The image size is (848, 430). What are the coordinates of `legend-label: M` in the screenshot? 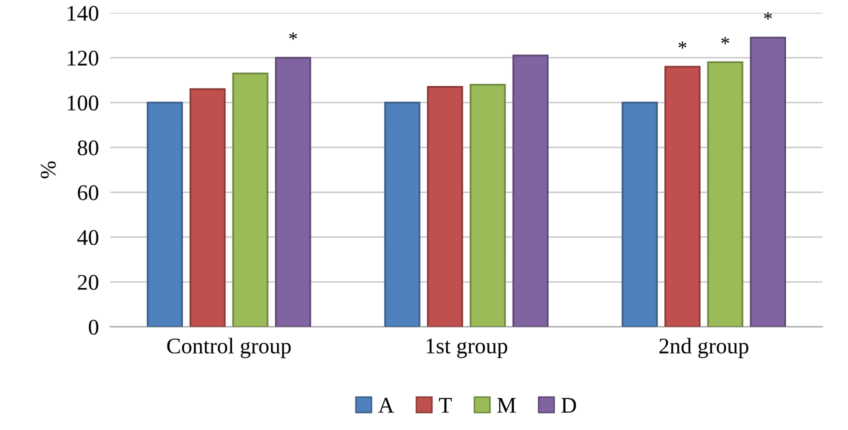 It's located at (506, 405).